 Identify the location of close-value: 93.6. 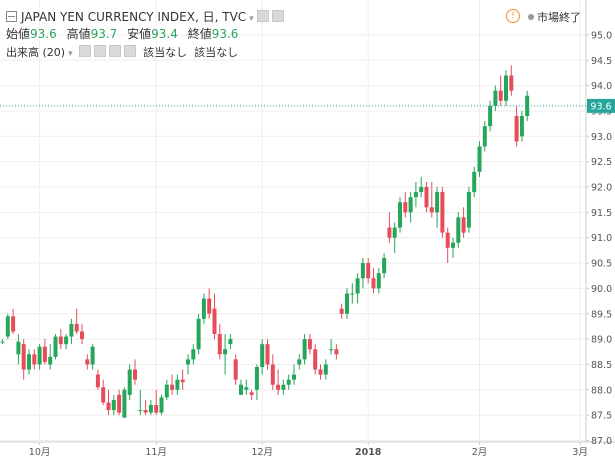
(225, 34).